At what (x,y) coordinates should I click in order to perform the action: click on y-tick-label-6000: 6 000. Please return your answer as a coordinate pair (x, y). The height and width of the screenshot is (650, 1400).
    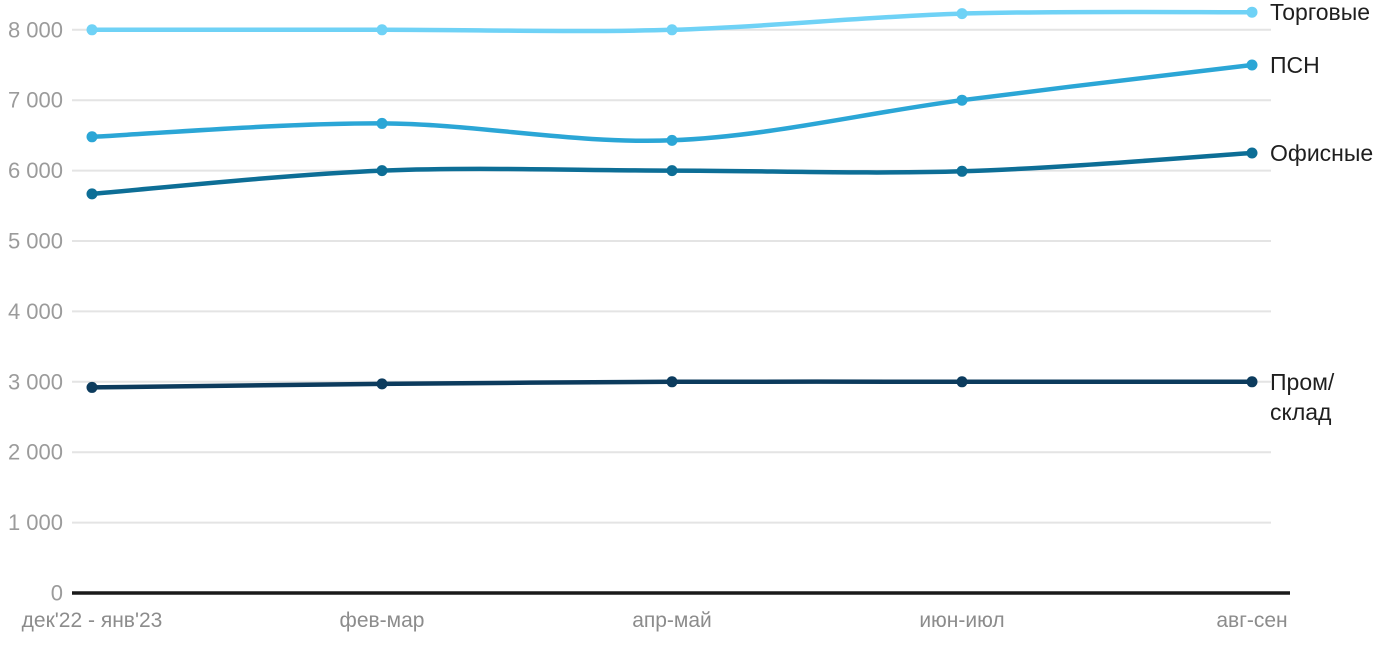
    Looking at the image, I should click on (35, 170).